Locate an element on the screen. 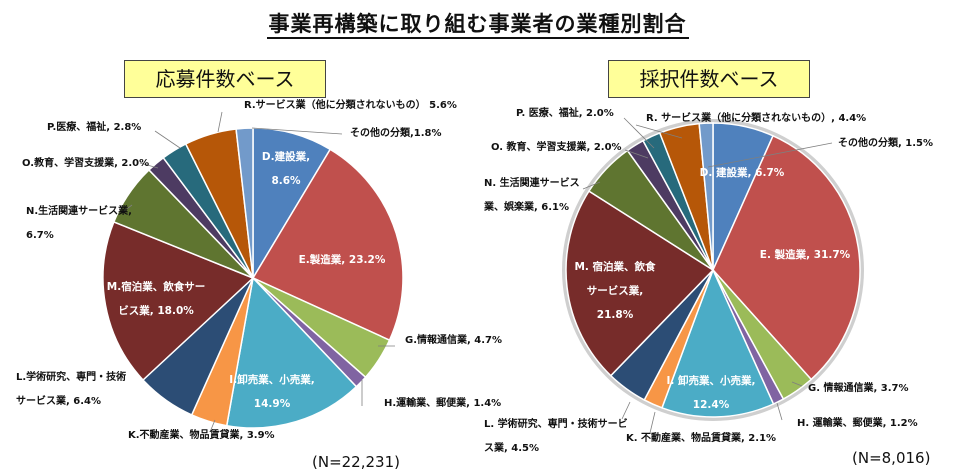 This screenshot has width=955, height=476. slice-label: M. 宿泊業、飲食サービス業, 21.8% is located at coordinates (615, 290).